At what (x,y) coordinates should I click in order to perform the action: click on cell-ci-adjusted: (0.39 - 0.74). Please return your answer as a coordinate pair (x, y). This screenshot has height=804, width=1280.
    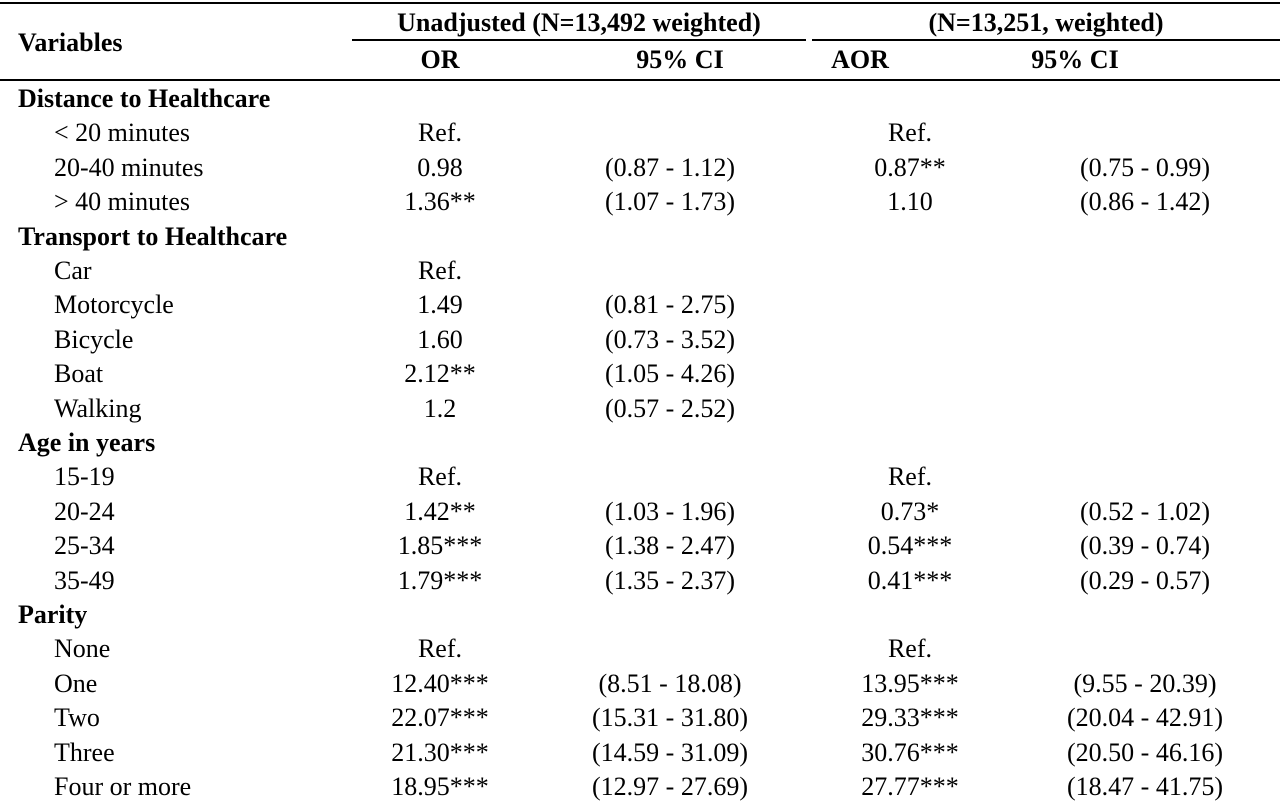
    Looking at the image, I should click on (1145, 545).